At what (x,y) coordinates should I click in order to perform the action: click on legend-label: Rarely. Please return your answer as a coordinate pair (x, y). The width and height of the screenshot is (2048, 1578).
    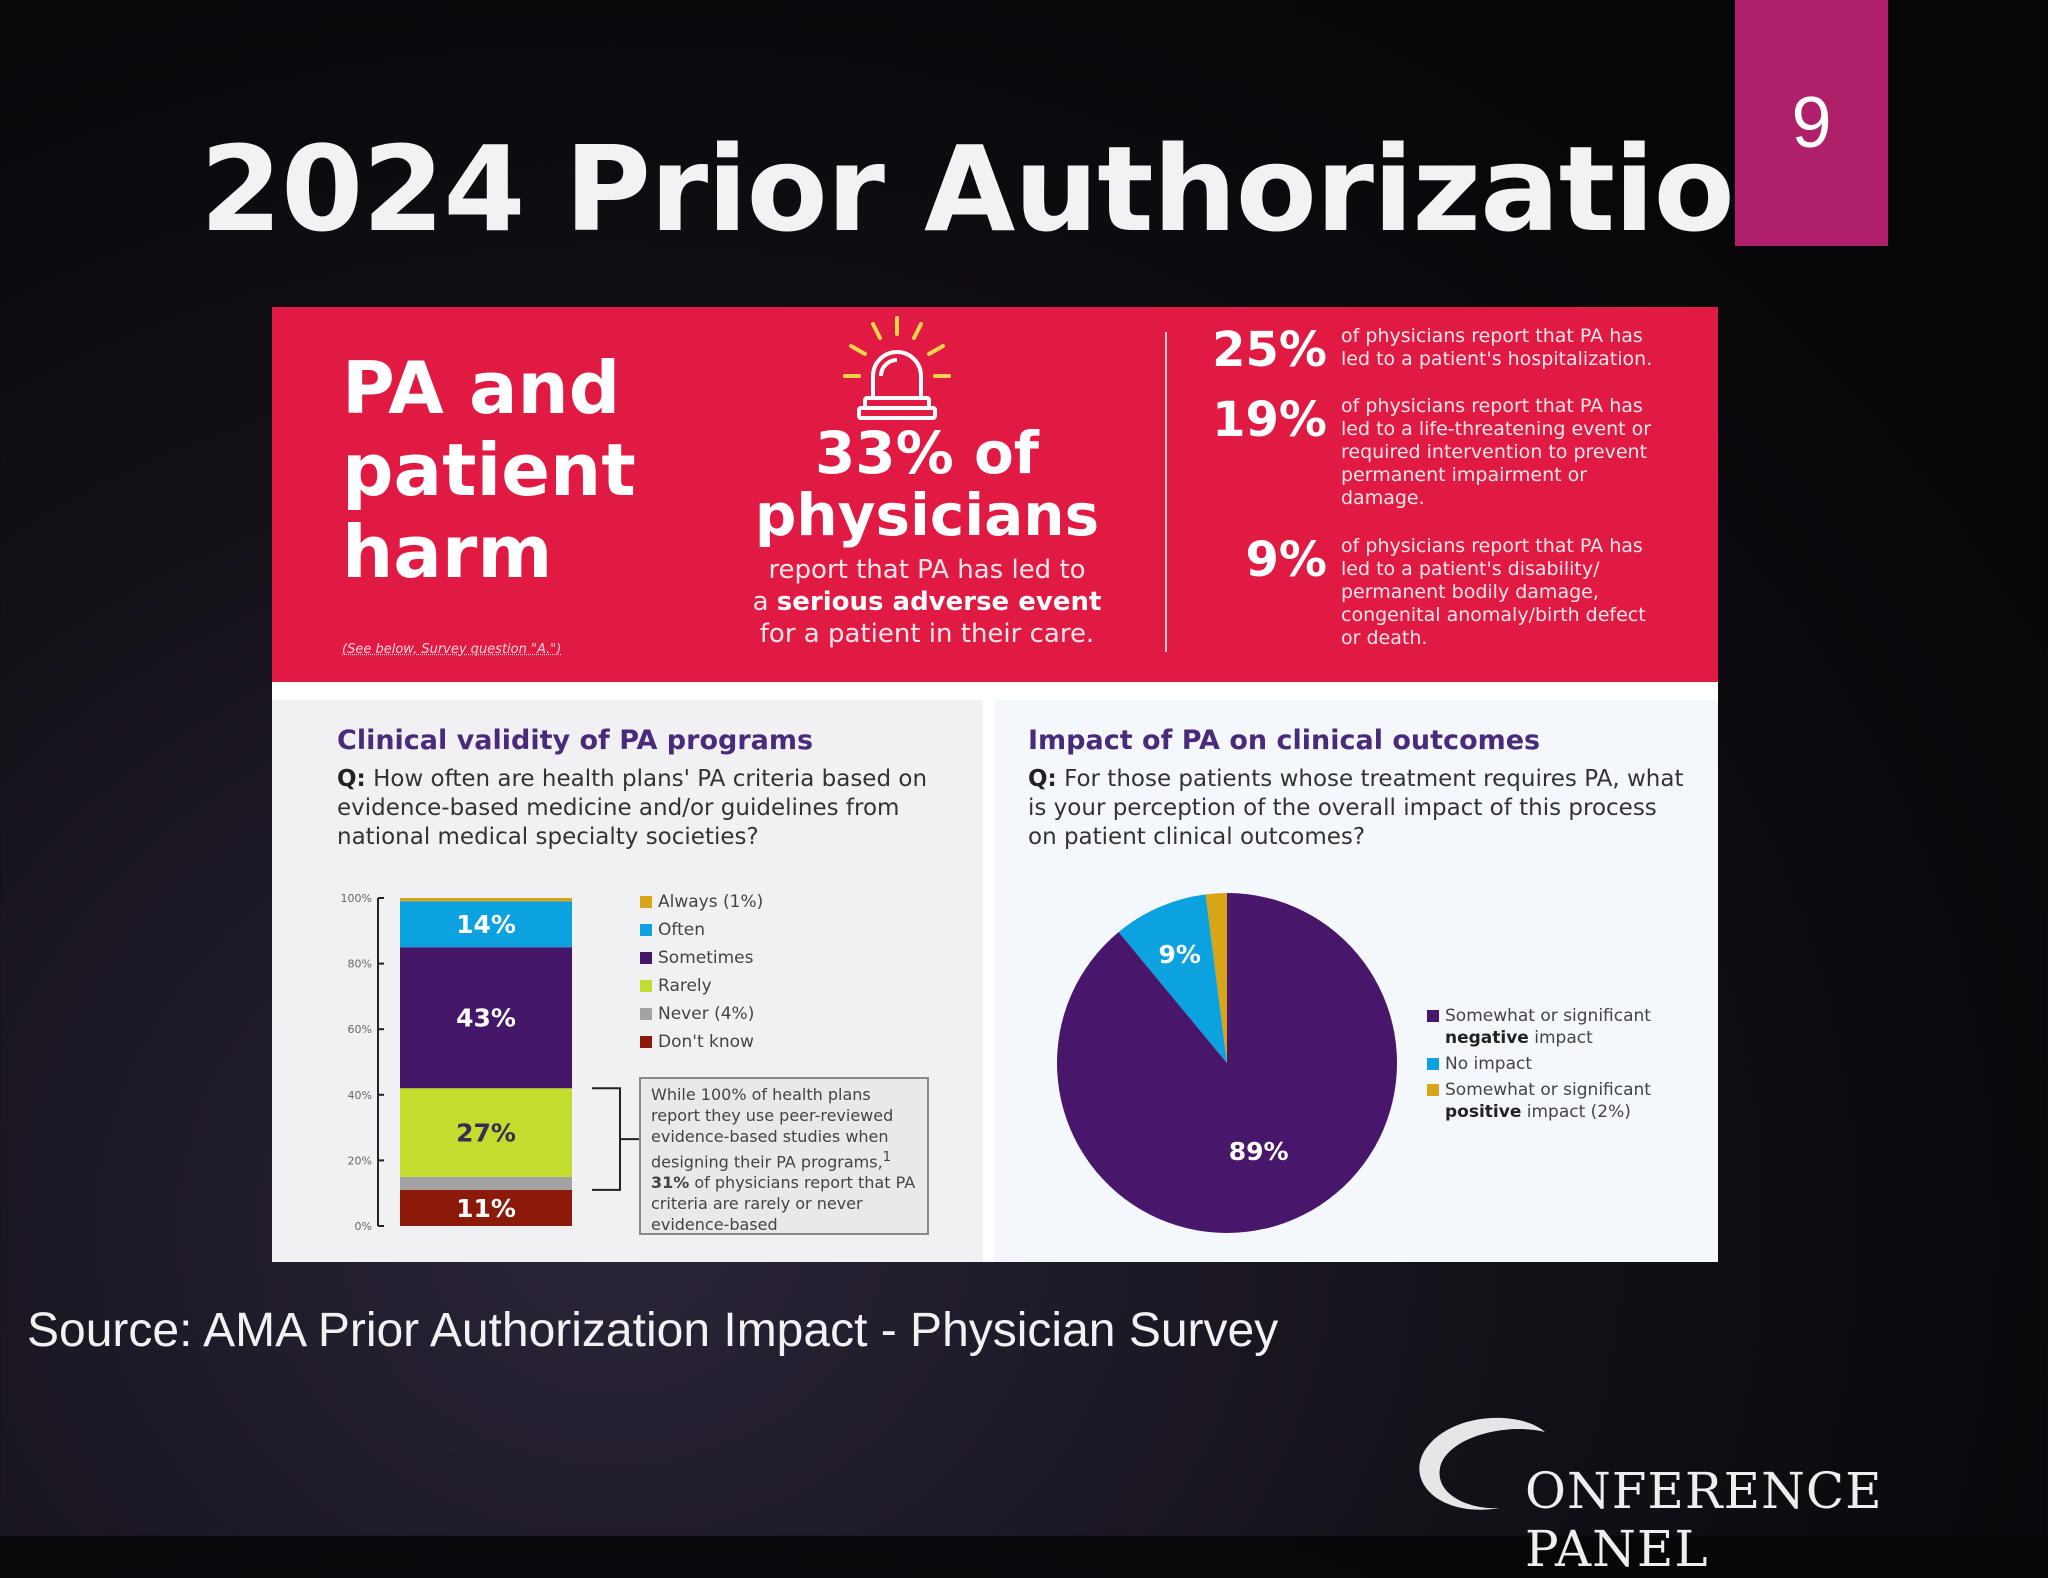
    Looking at the image, I should click on (685, 986).